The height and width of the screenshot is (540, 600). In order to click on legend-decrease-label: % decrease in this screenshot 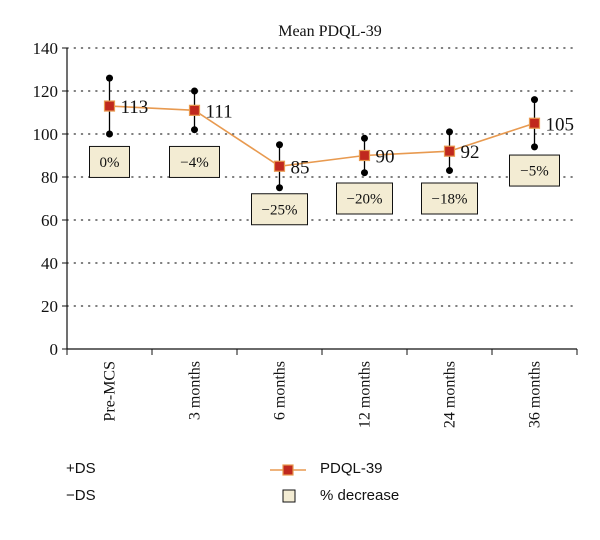, I will do `click(360, 495)`.